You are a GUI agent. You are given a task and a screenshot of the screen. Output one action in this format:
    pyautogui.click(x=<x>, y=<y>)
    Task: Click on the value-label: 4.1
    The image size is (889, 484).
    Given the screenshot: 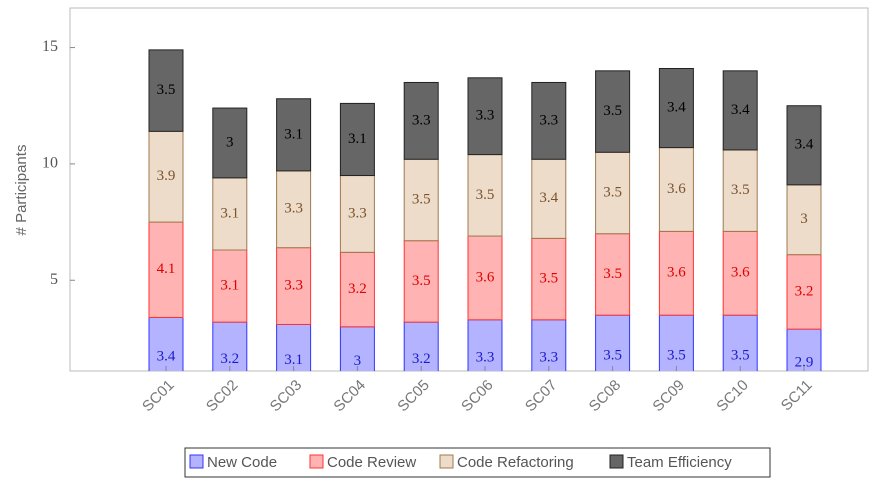 What is the action you would take?
    pyautogui.click(x=166, y=269)
    